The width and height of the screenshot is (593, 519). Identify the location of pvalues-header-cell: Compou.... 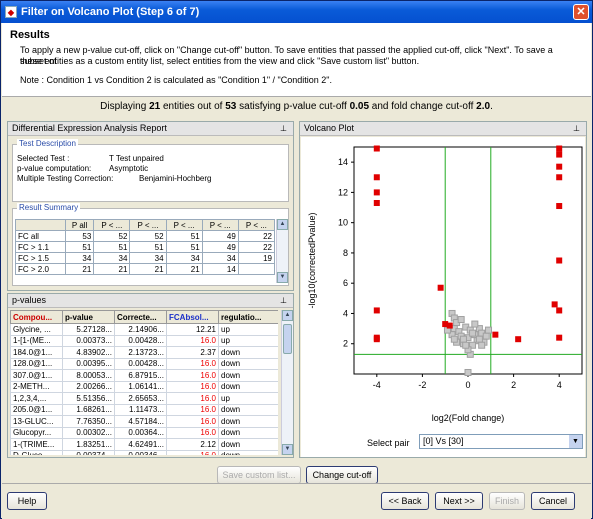
(36, 317).